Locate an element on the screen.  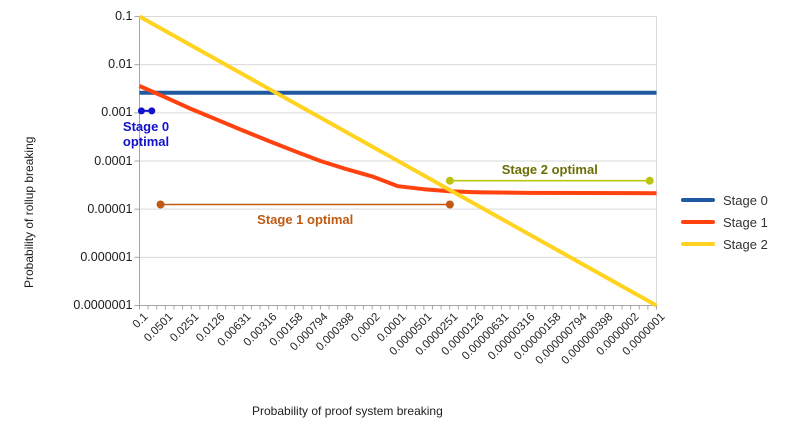
y-tick-label: 0.0000001 is located at coordinates (103, 305).